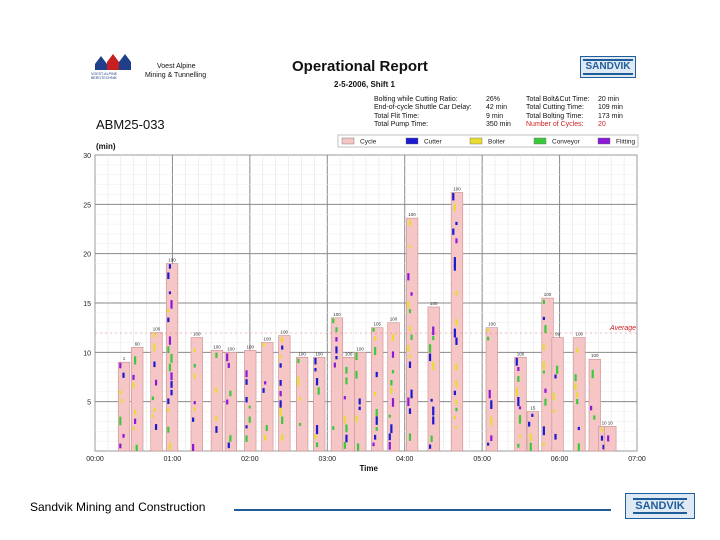 The width and height of the screenshot is (720, 540). I want to click on x-tick-label: 04:00, so click(405, 459).